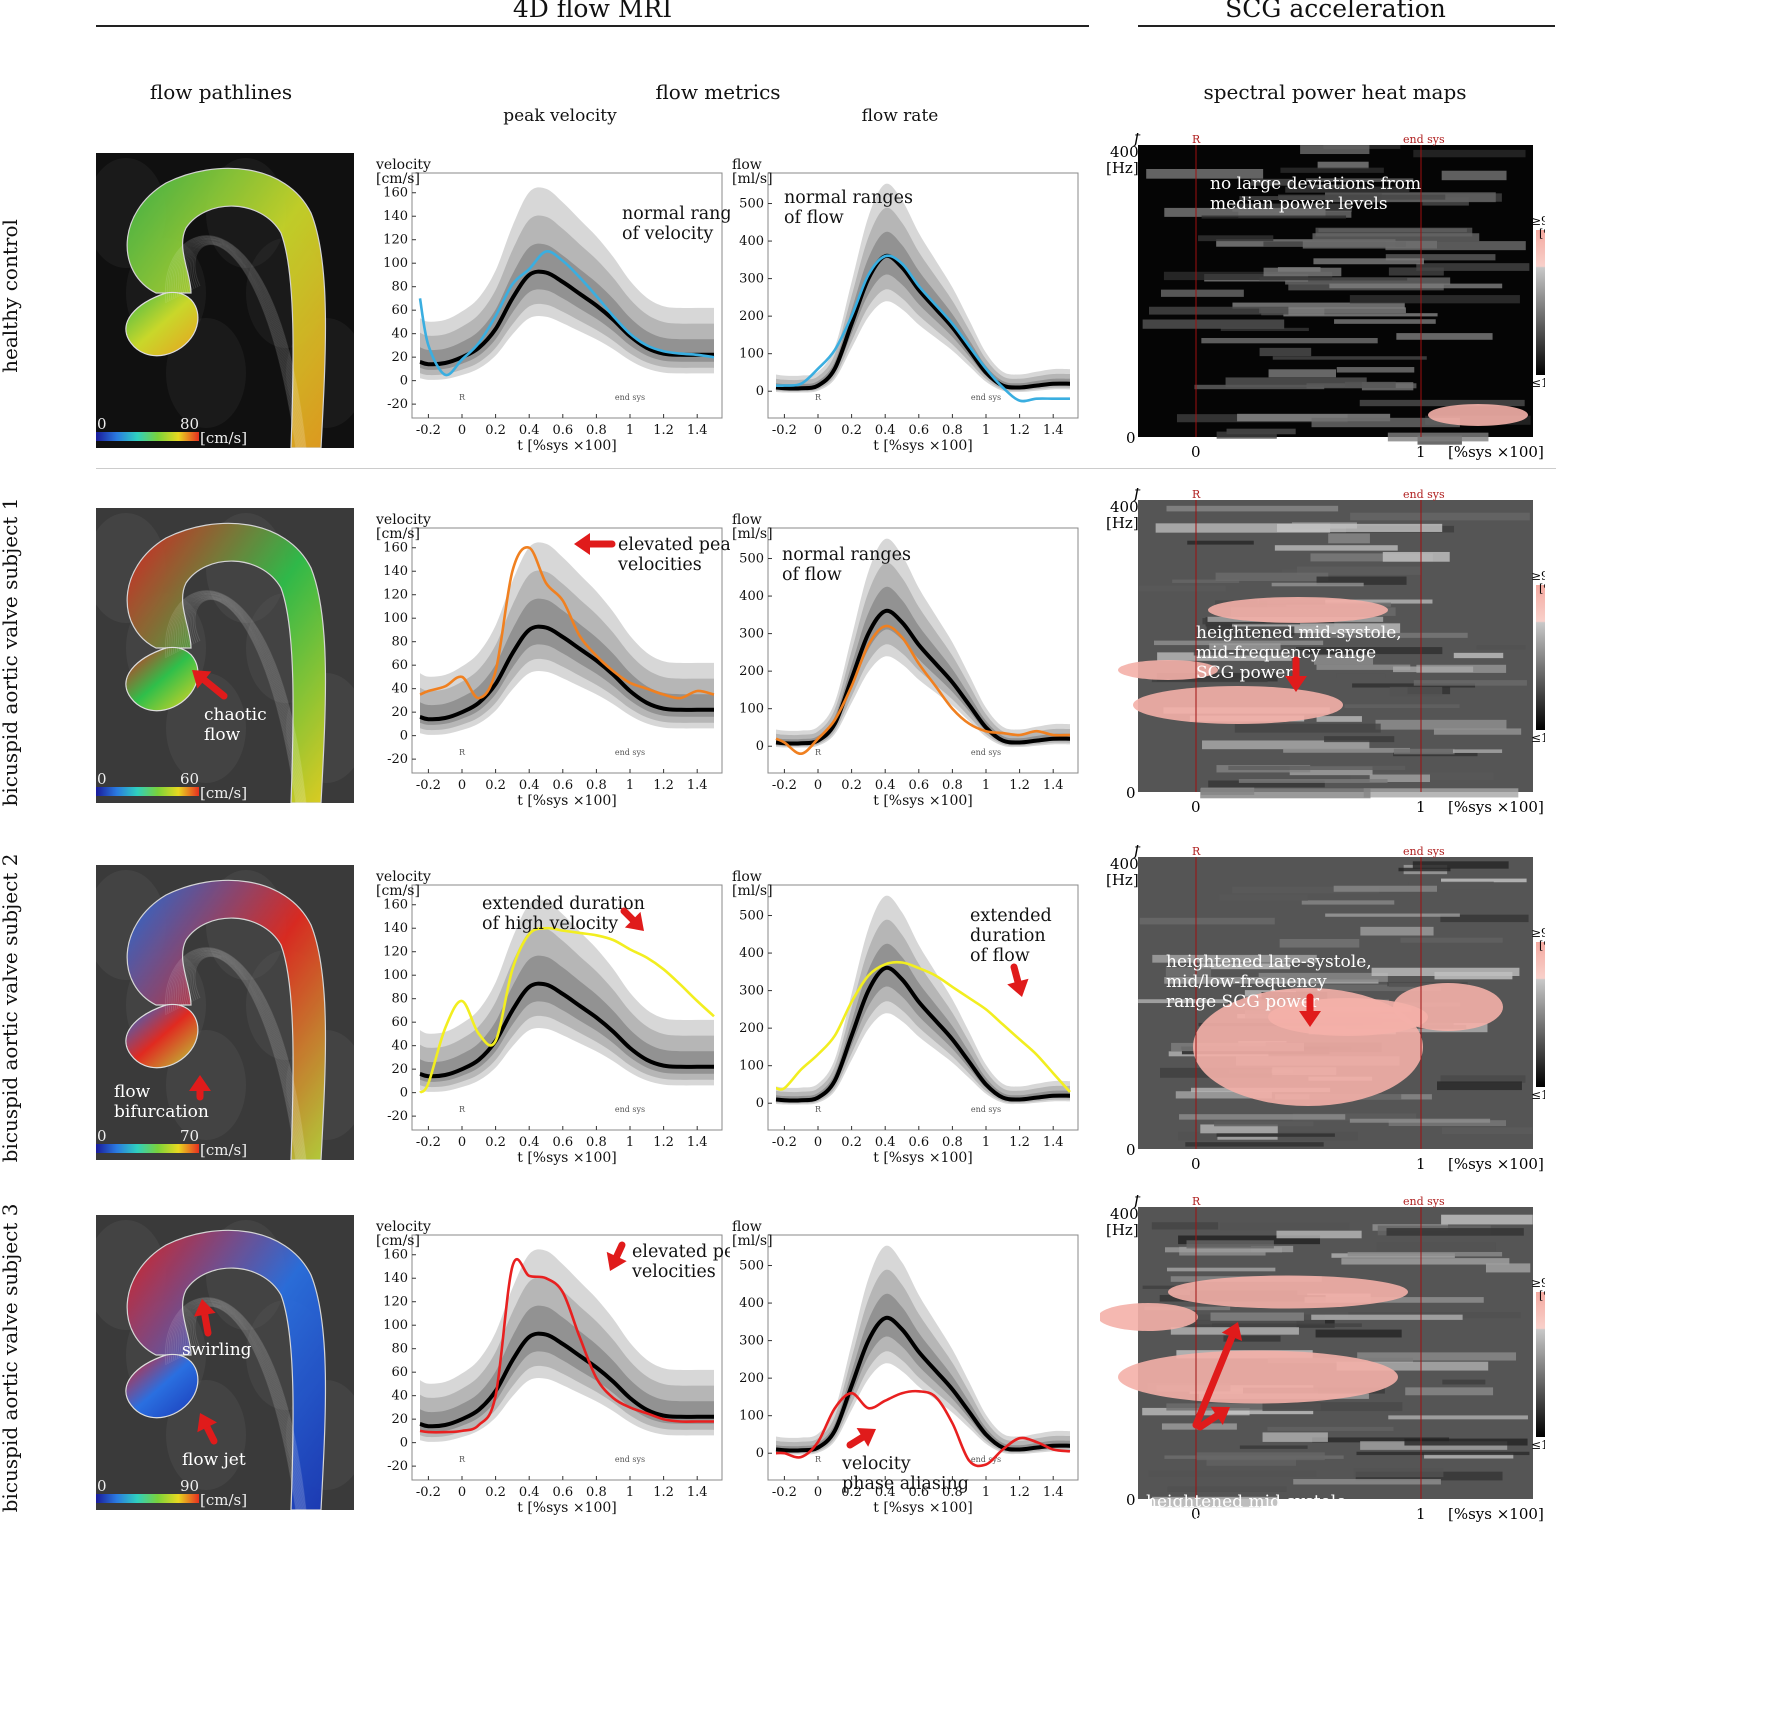 The width and height of the screenshot is (1765, 1716). Describe the element at coordinates (399, 689) in the screenshot. I see `y-tick-label: 40` at that location.